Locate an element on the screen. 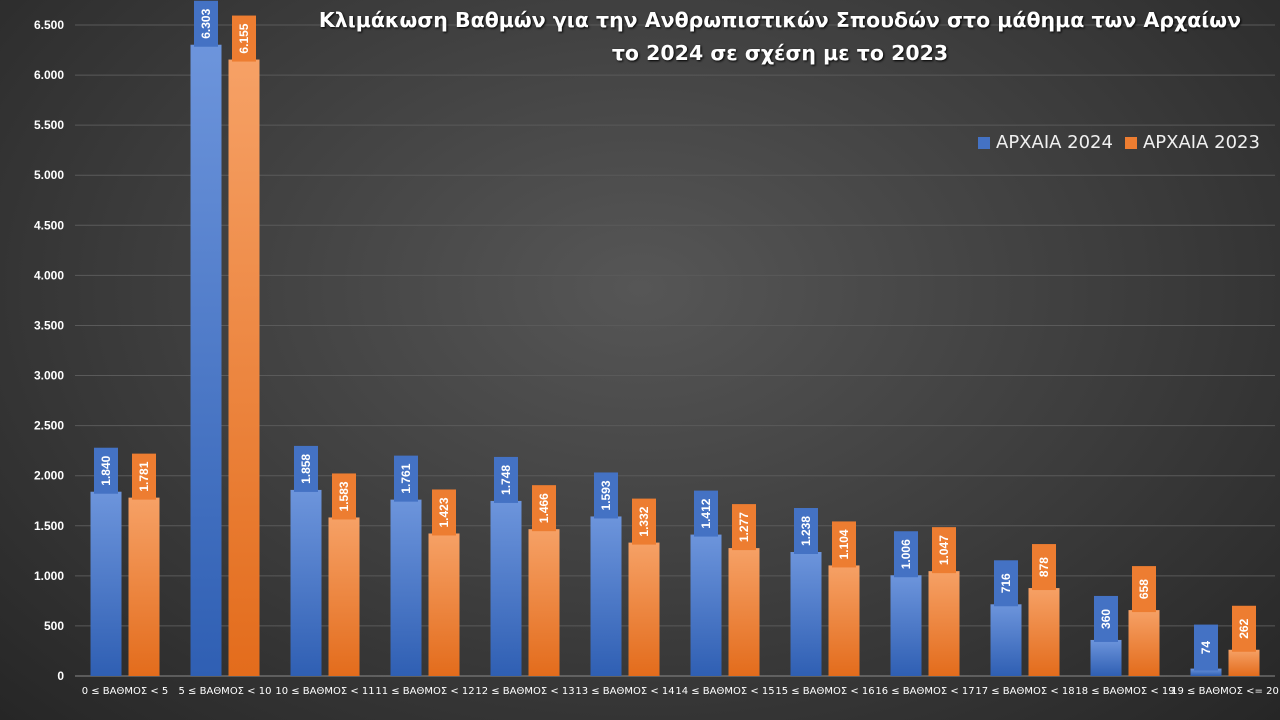 Image resolution: width=1280 pixels, height=720 pixels. data-label-2024: 74 is located at coordinates (1206, 648).